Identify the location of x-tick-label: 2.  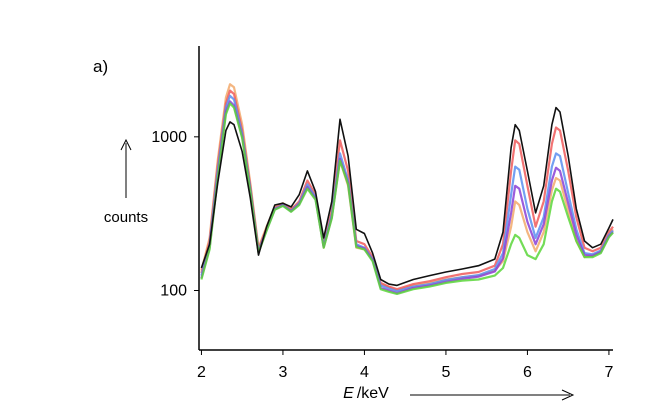
(201, 372).